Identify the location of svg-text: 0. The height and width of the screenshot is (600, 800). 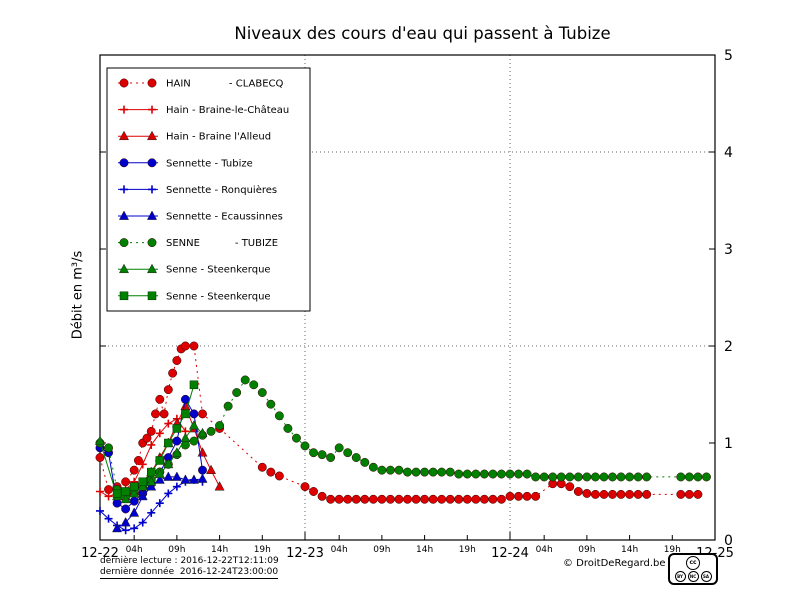
(728, 541).